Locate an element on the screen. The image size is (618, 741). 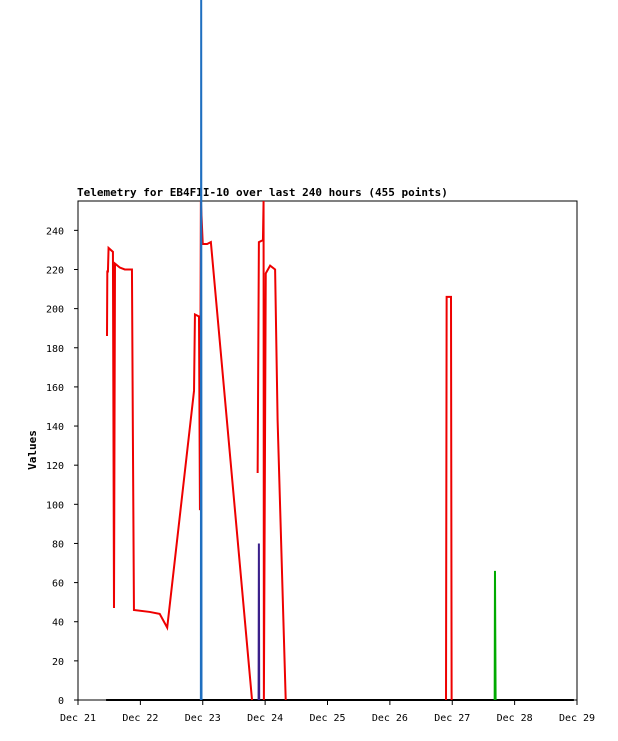
y-tick-label: 100 is located at coordinates (55, 505).